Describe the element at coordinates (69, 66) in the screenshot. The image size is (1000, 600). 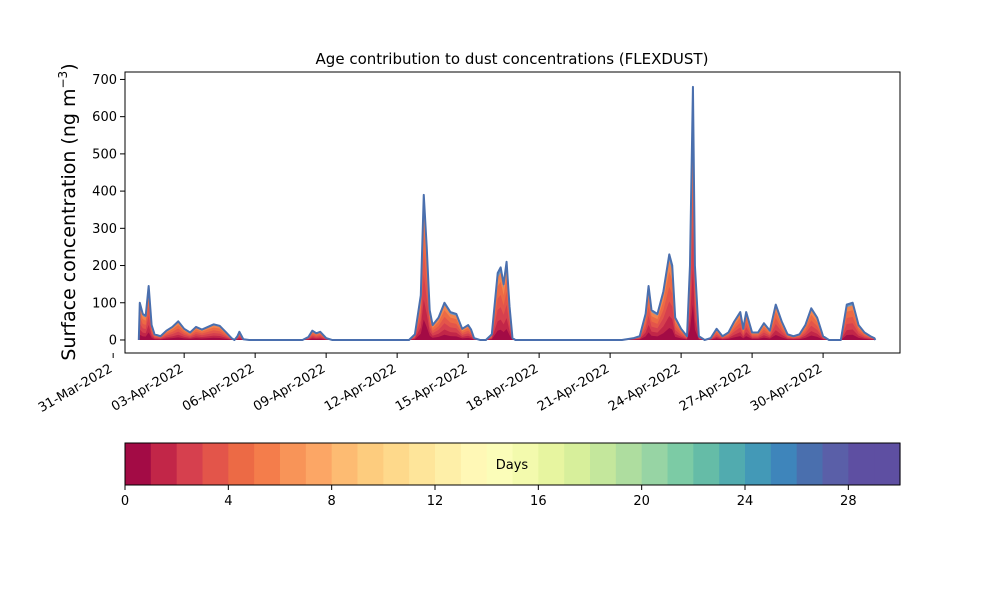
I see `y-axis-label-close: )` at that location.